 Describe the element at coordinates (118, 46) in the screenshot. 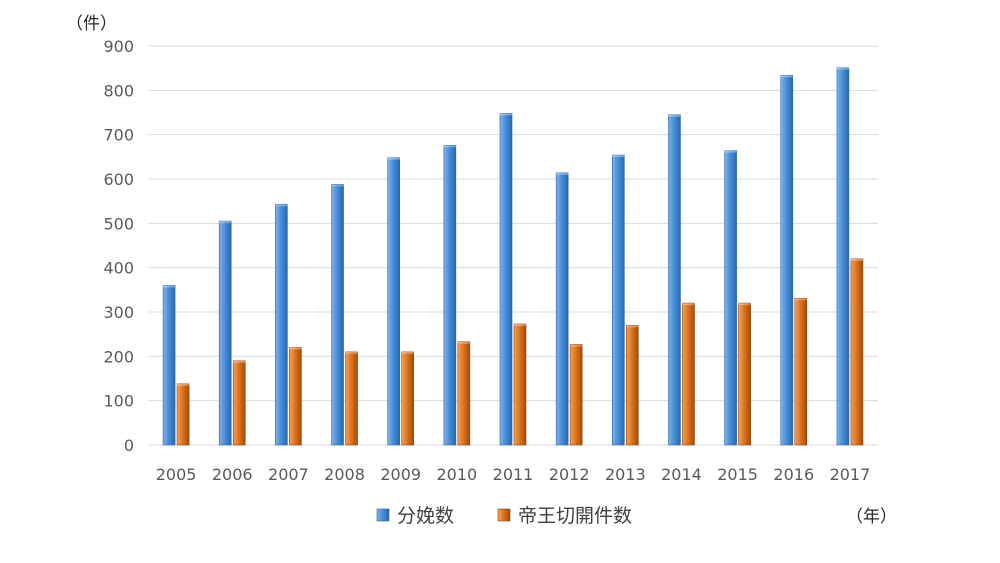

I see `y-tick-label: 900` at that location.